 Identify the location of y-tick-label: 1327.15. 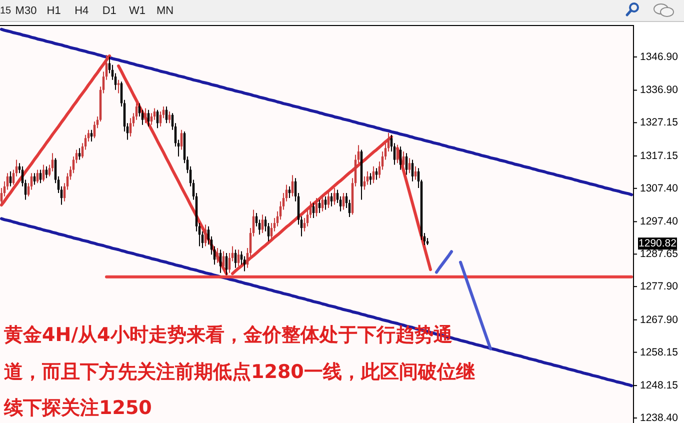
(659, 122).